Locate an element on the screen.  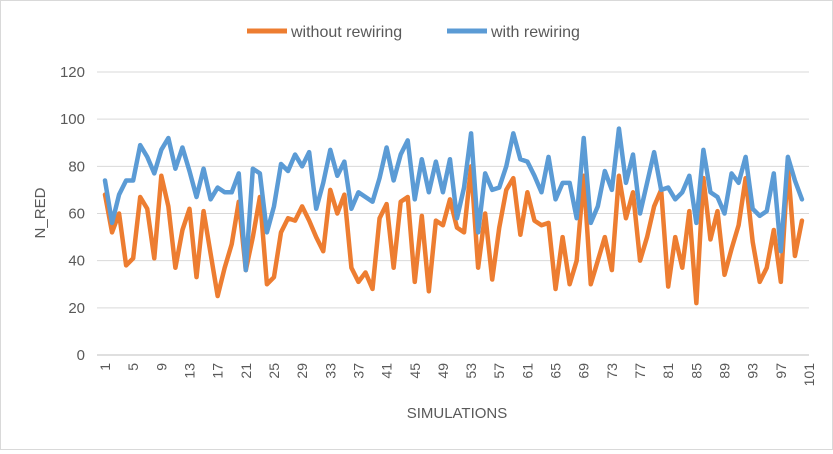
x-tick-label: 89 is located at coordinates (725, 371).